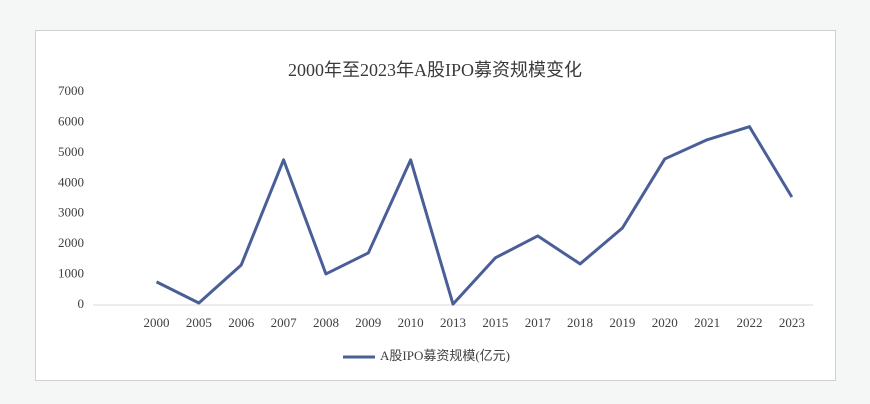 This screenshot has width=870, height=404. I want to click on y-tick-label: 1000, so click(71, 273).